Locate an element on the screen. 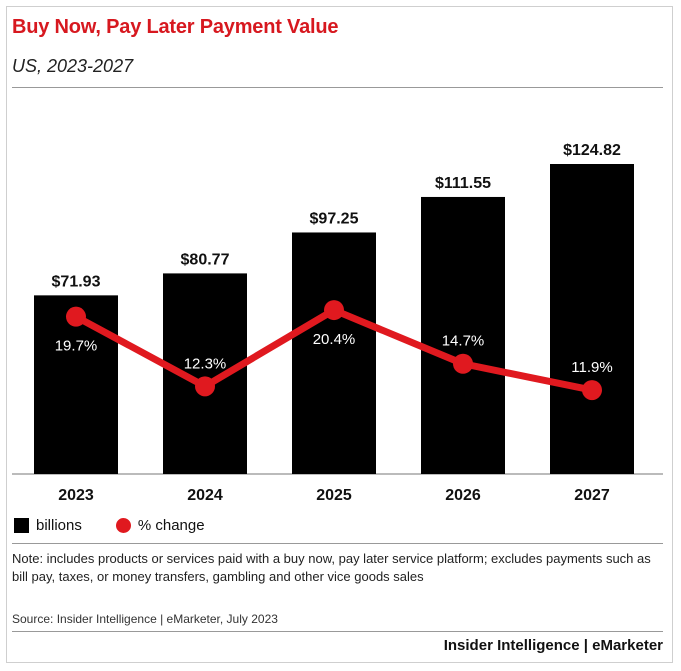  chart-subtitle: US, 2023-2027 is located at coordinates (73, 66).